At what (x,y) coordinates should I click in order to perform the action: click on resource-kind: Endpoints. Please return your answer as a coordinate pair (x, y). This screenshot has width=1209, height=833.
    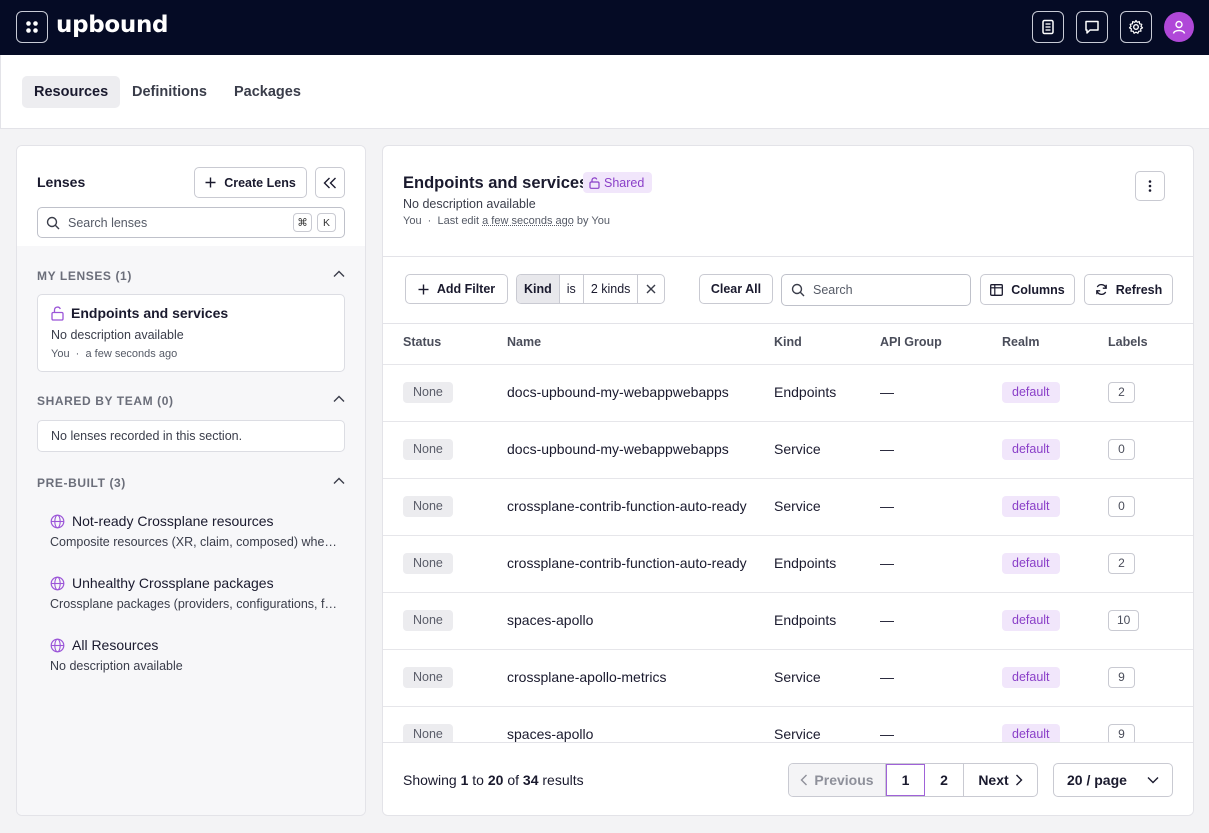
    Looking at the image, I should click on (805, 620).